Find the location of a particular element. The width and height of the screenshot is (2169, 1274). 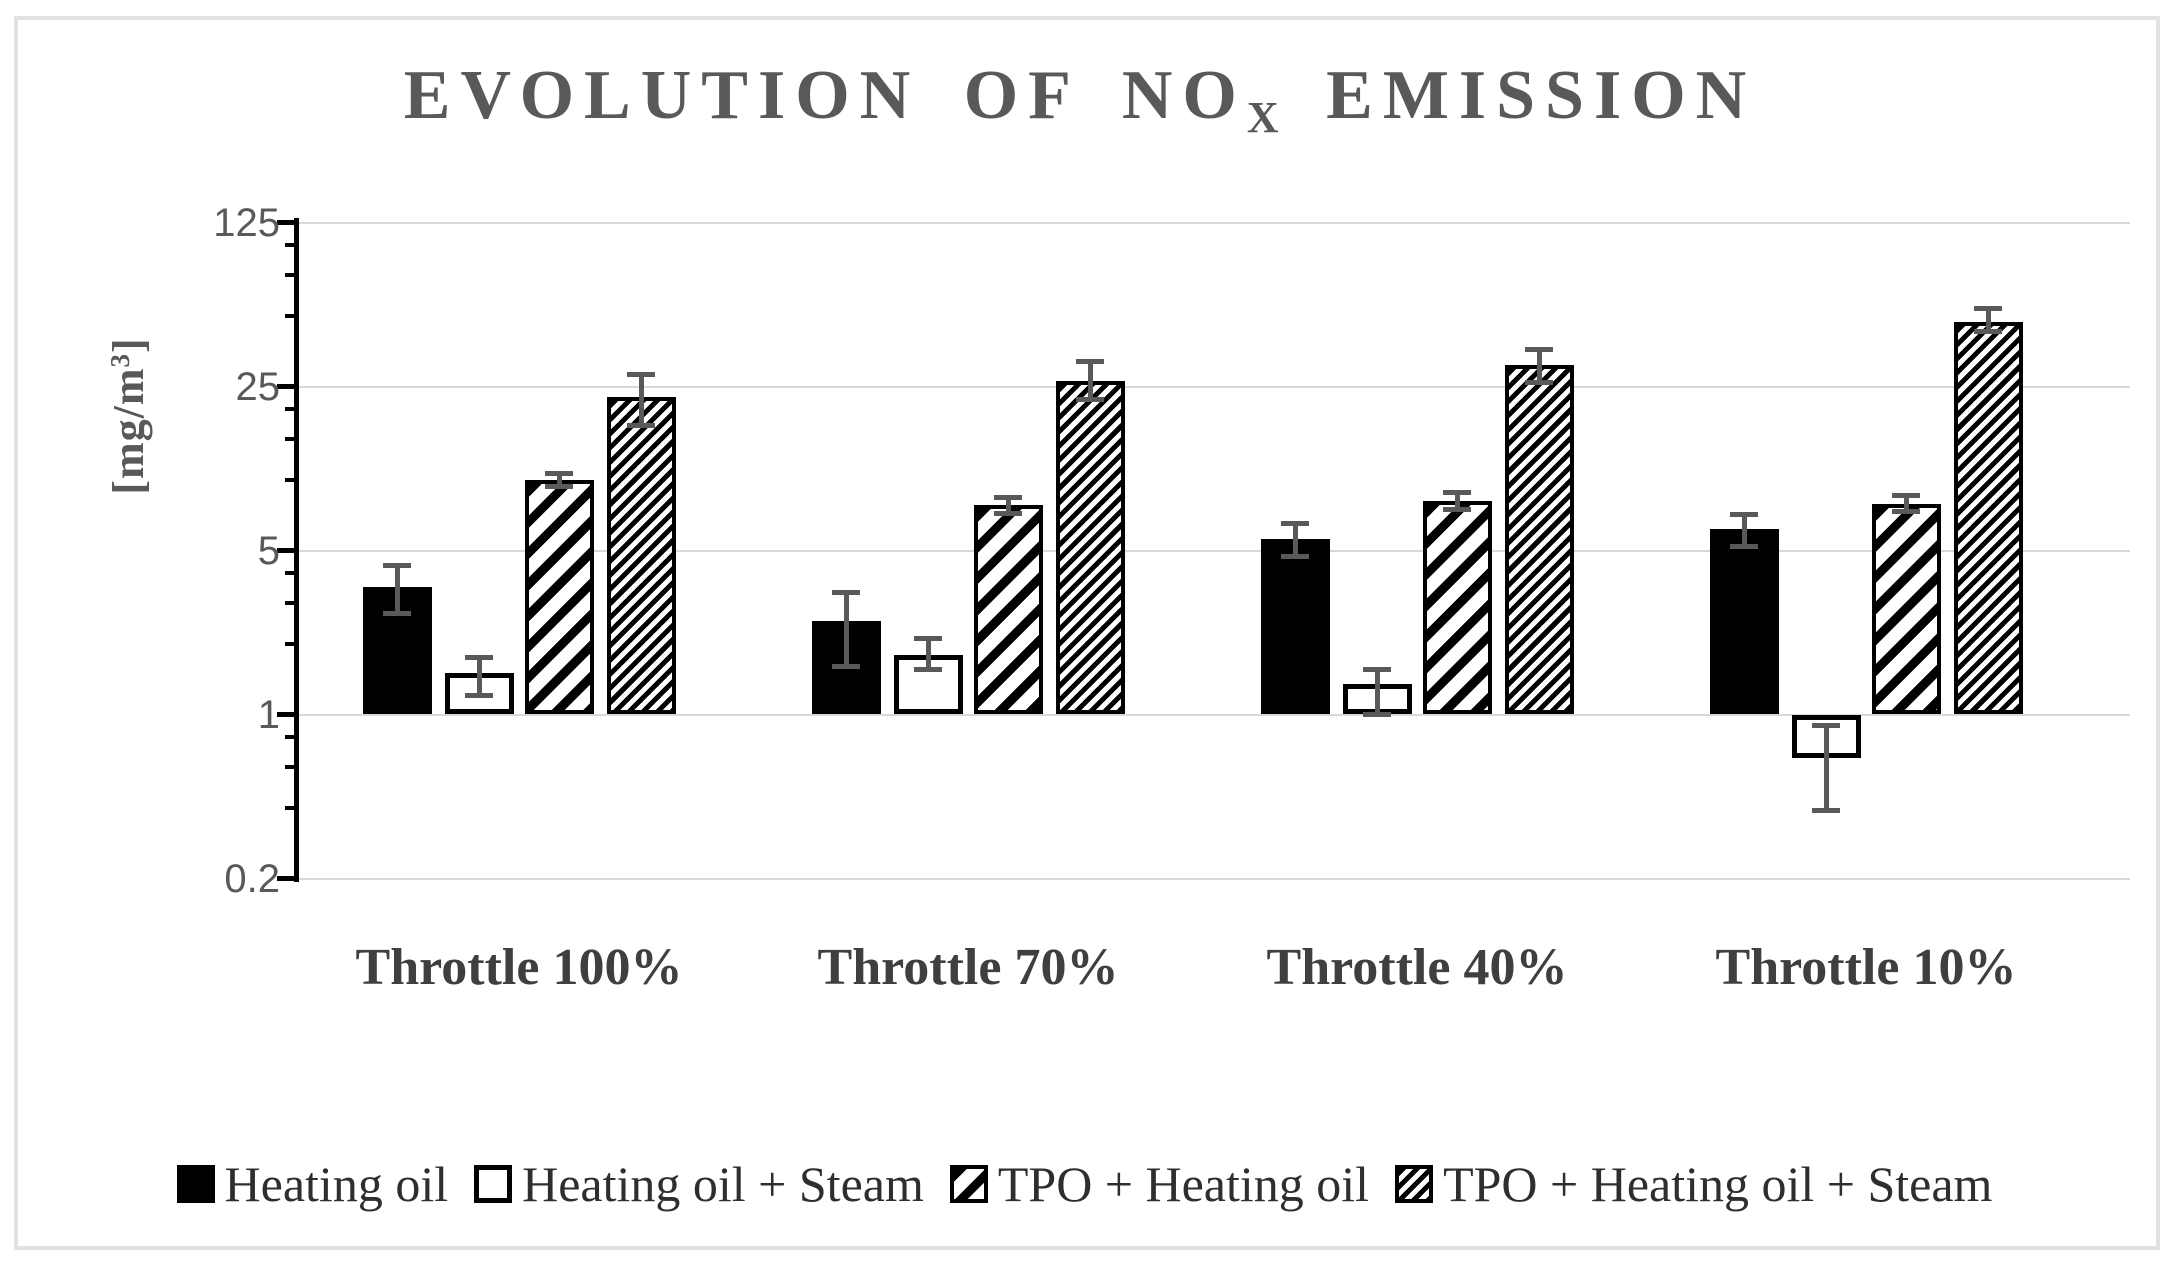

legend-swatch-wide-upward-diagonal-hatch-icon is located at coordinates (968, 1184).